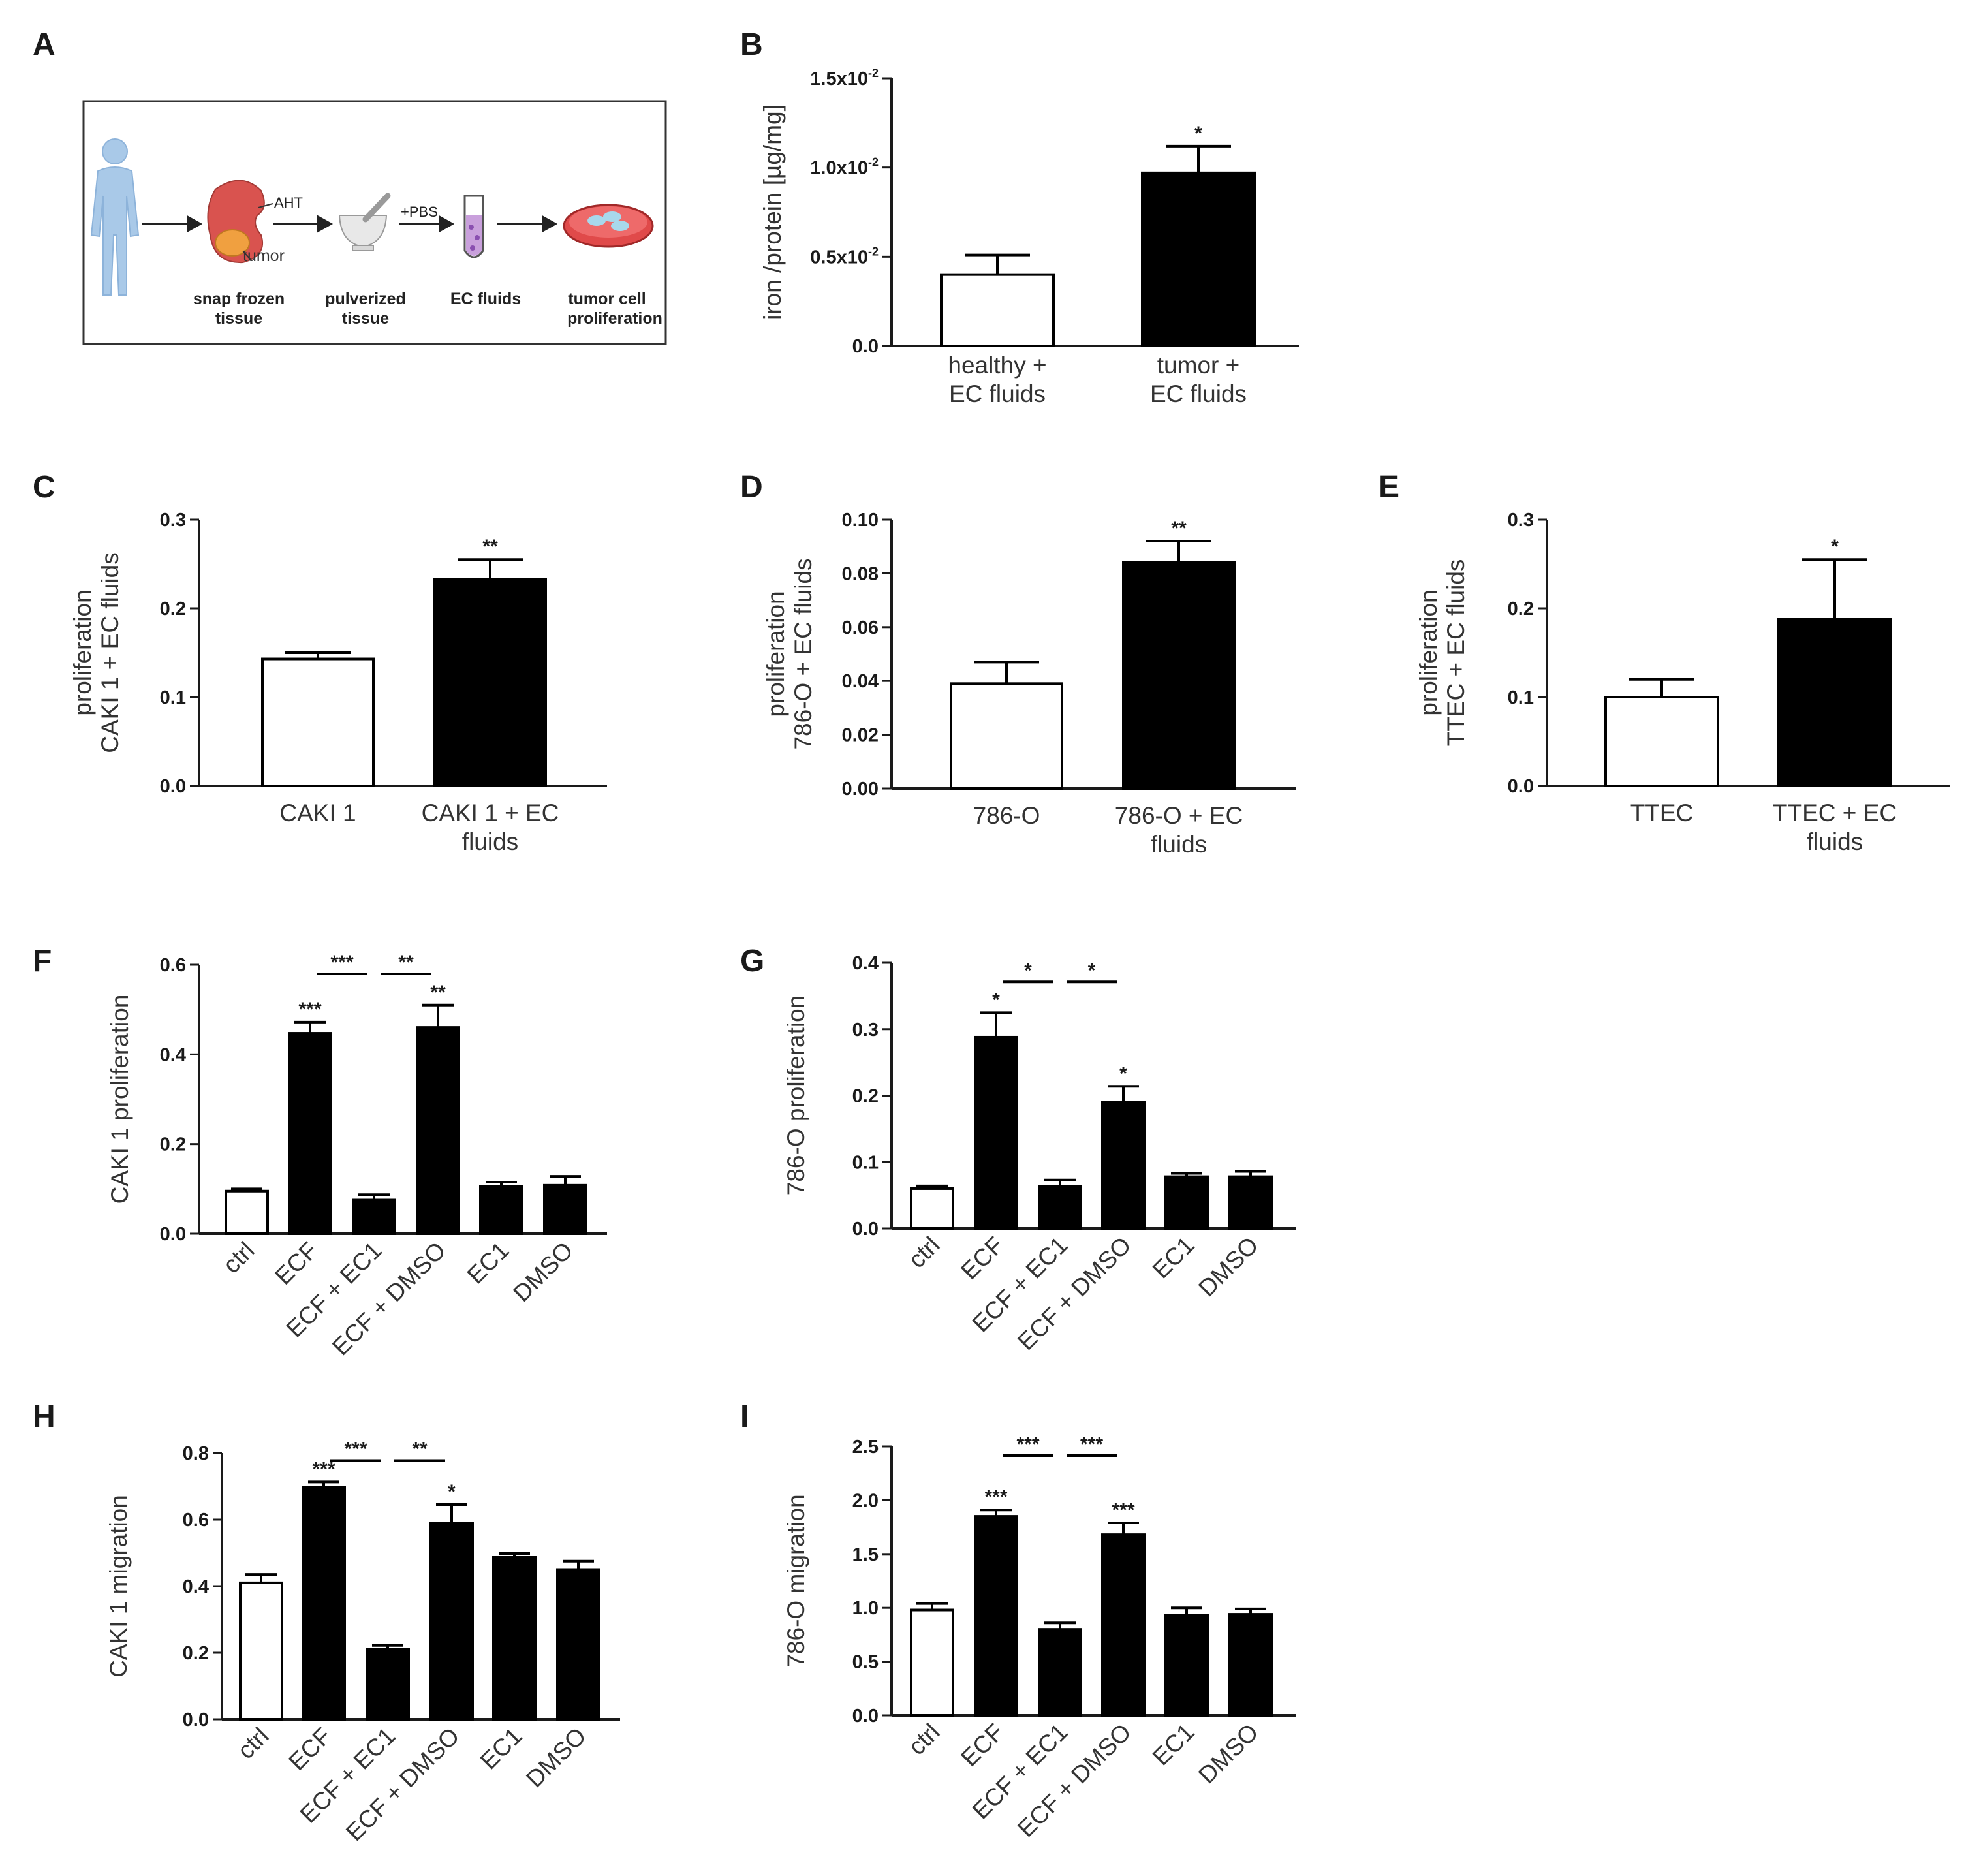  I want to click on significance-f: ***, so click(309, 1009).